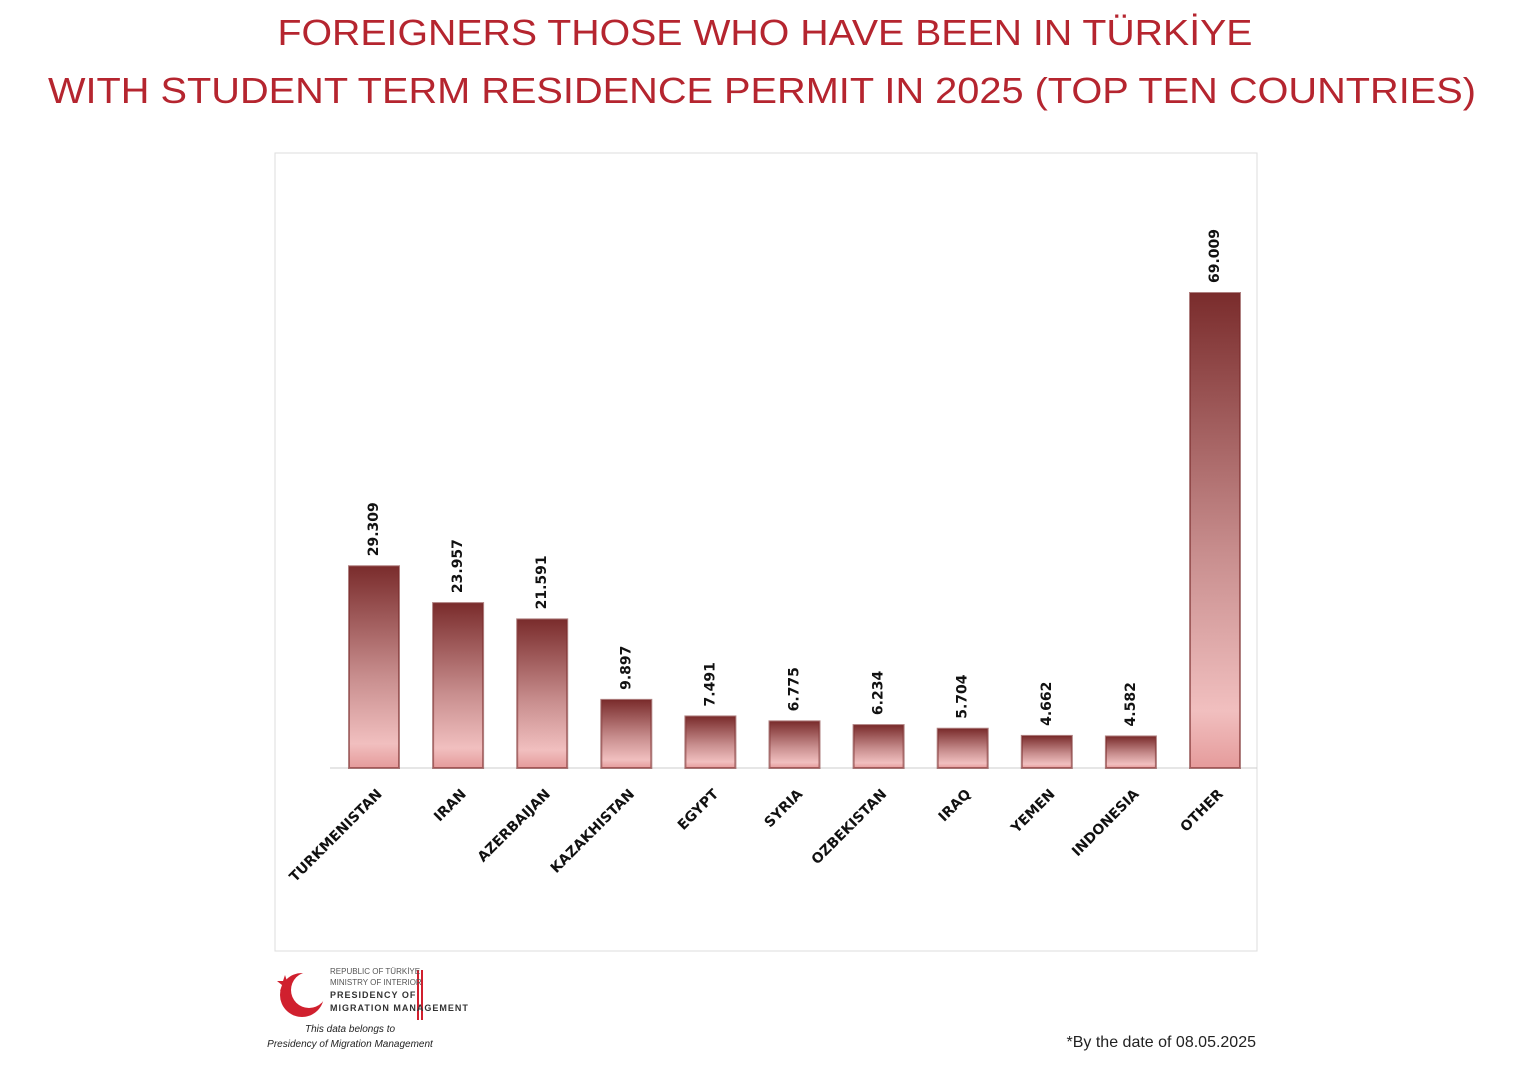  I want to click on logo-text: MIGRATION MANAGEMENT, so click(399, 1008).